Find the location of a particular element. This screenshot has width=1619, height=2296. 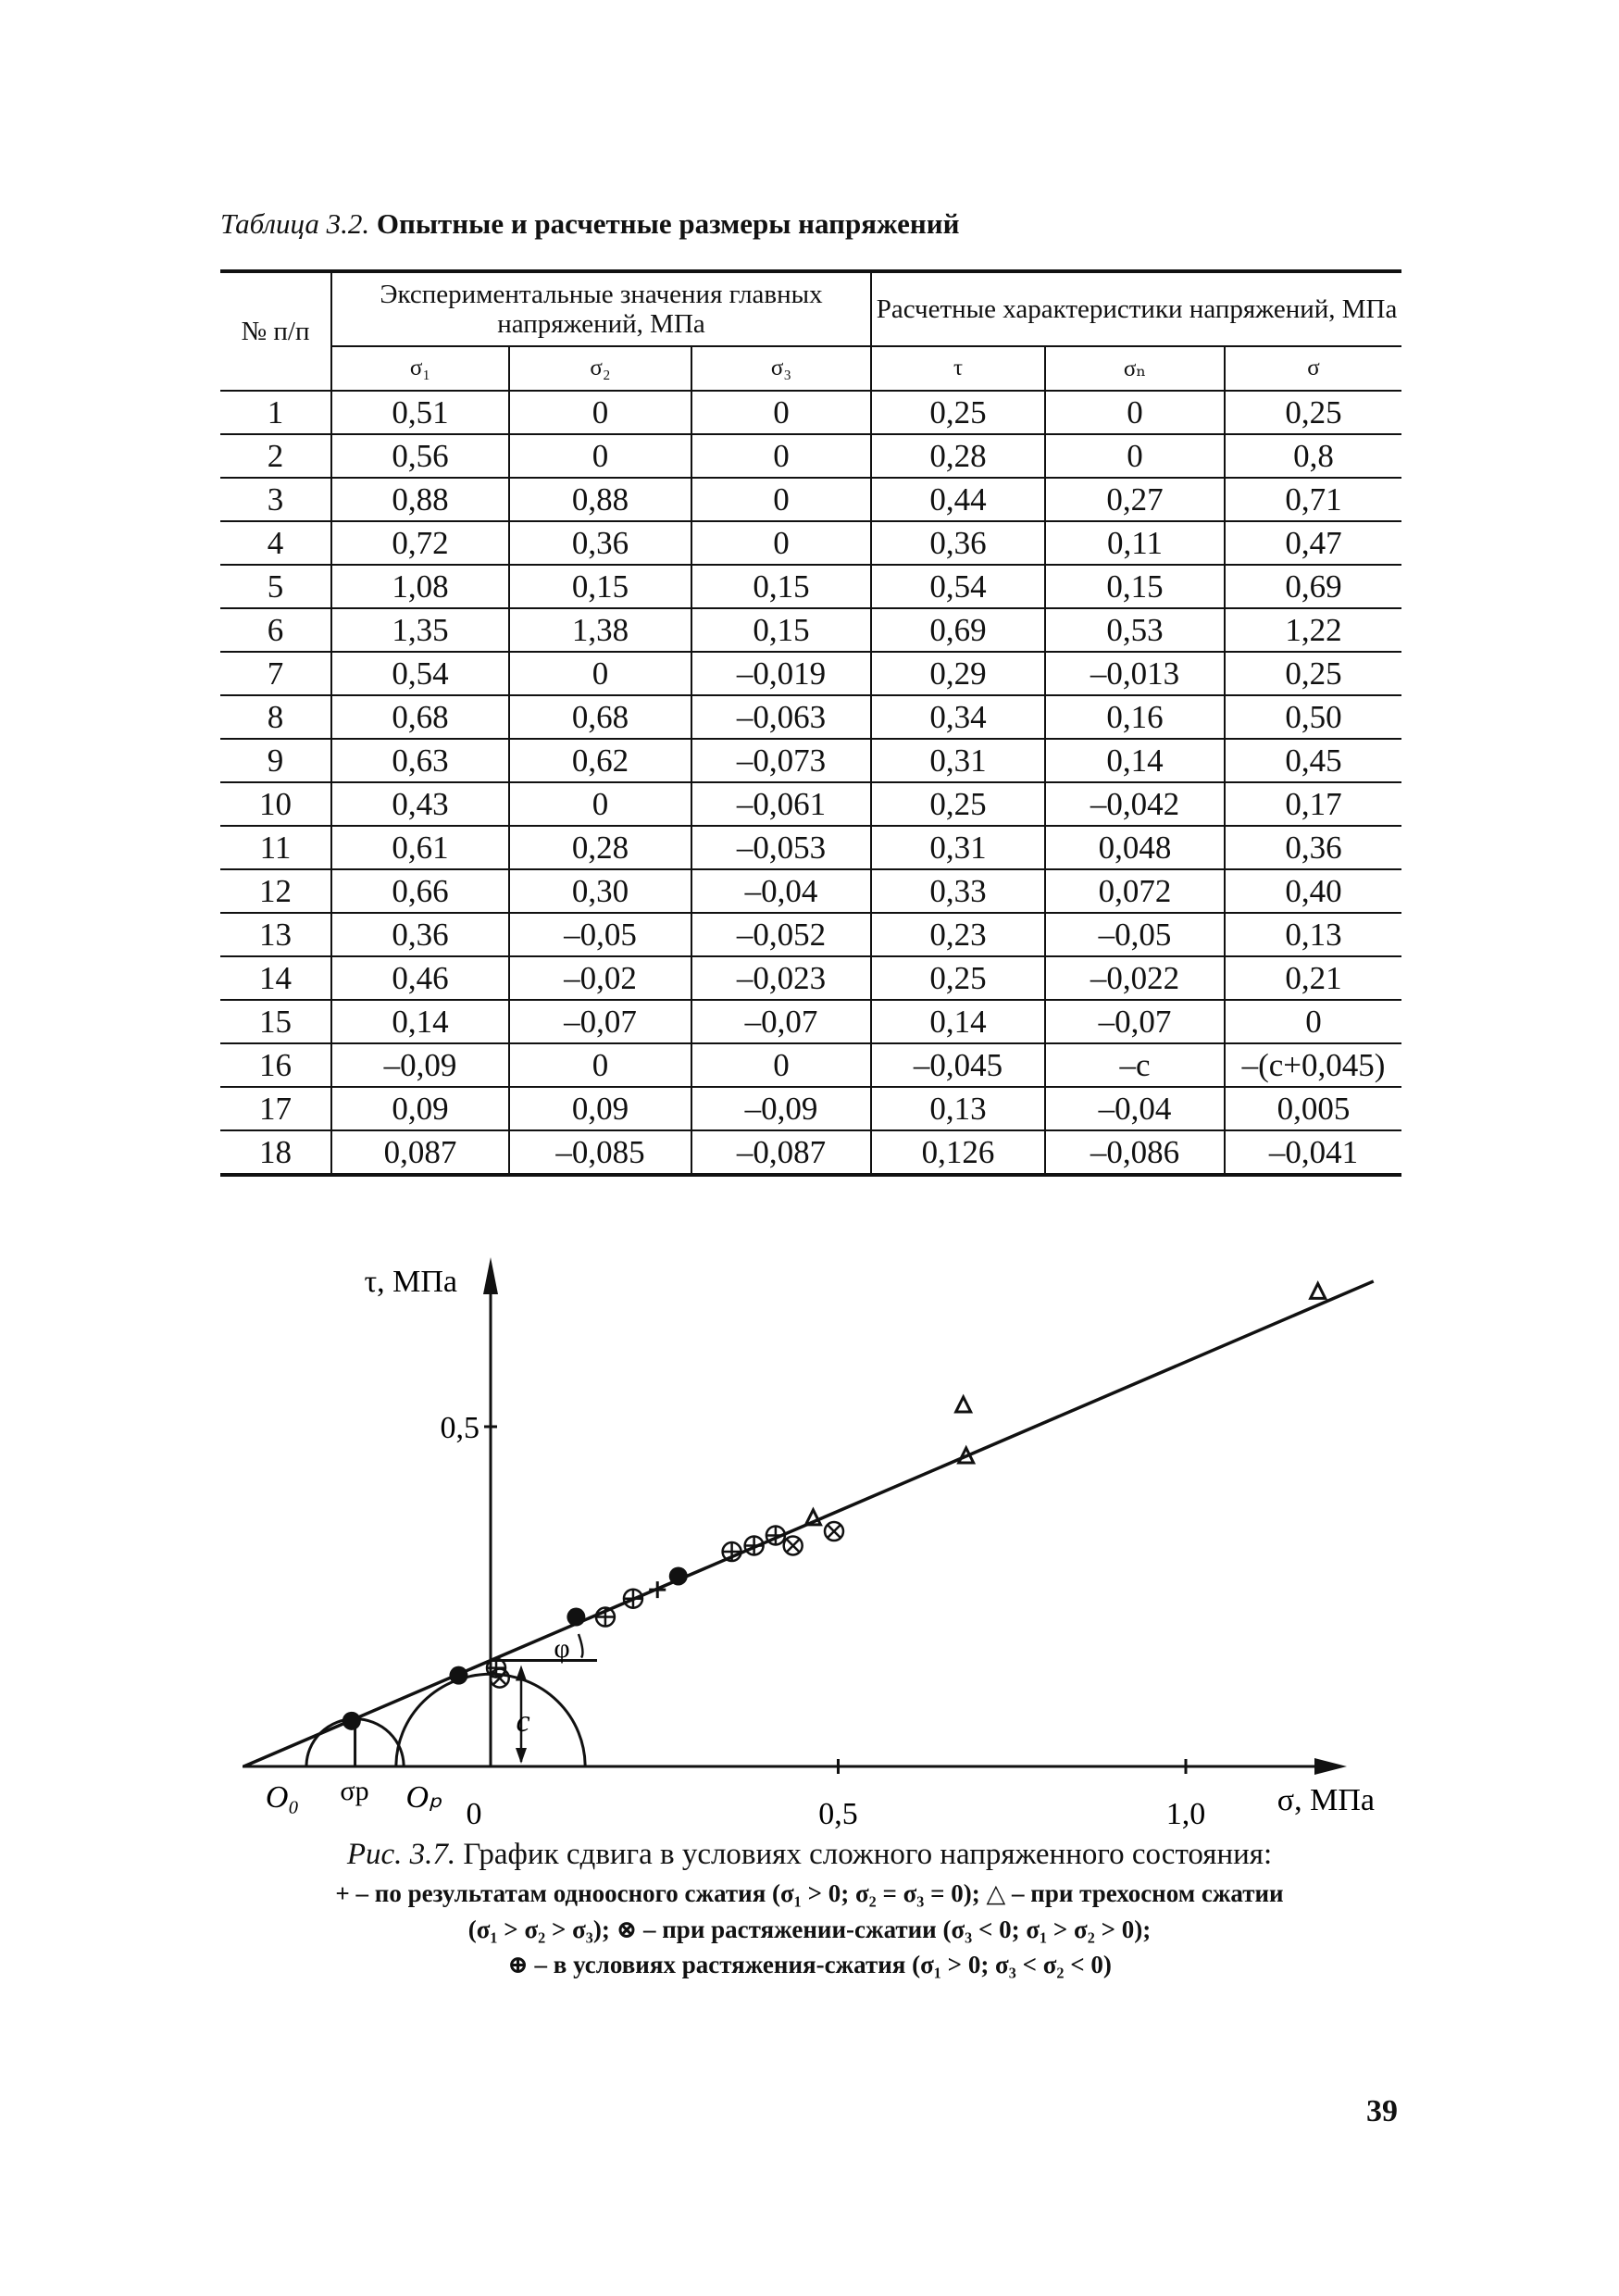

table-cell: 1,38 is located at coordinates (600, 630).